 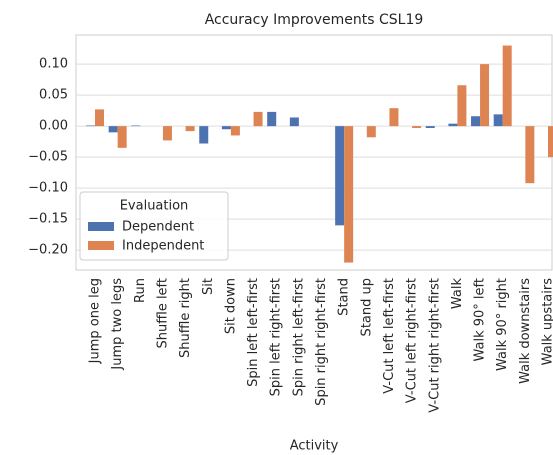 What do you see at coordinates (154, 206) in the screenshot?
I see `legend-title: Evaluation` at bounding box center [154, 206].